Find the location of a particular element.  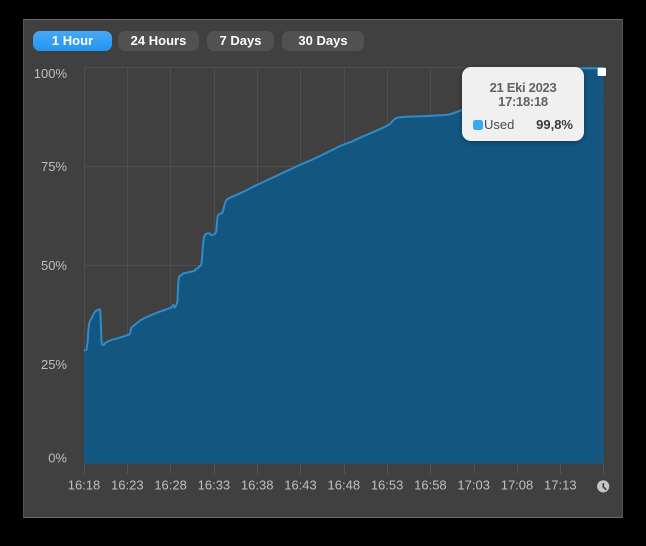

svg-text: 16:33 is located at coordinates (214, 485).